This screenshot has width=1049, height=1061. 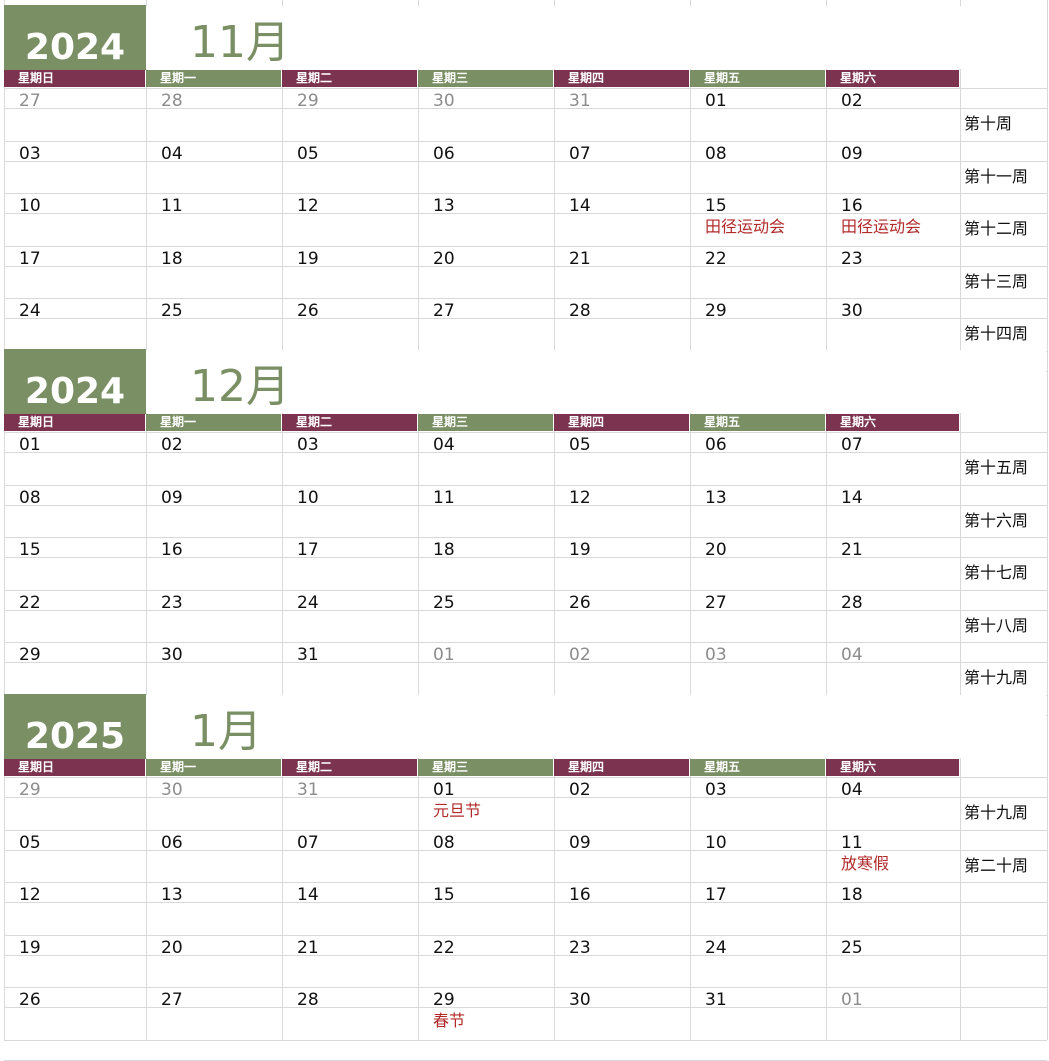 I want to click on day-number: 16, so click(x=852, y=206).